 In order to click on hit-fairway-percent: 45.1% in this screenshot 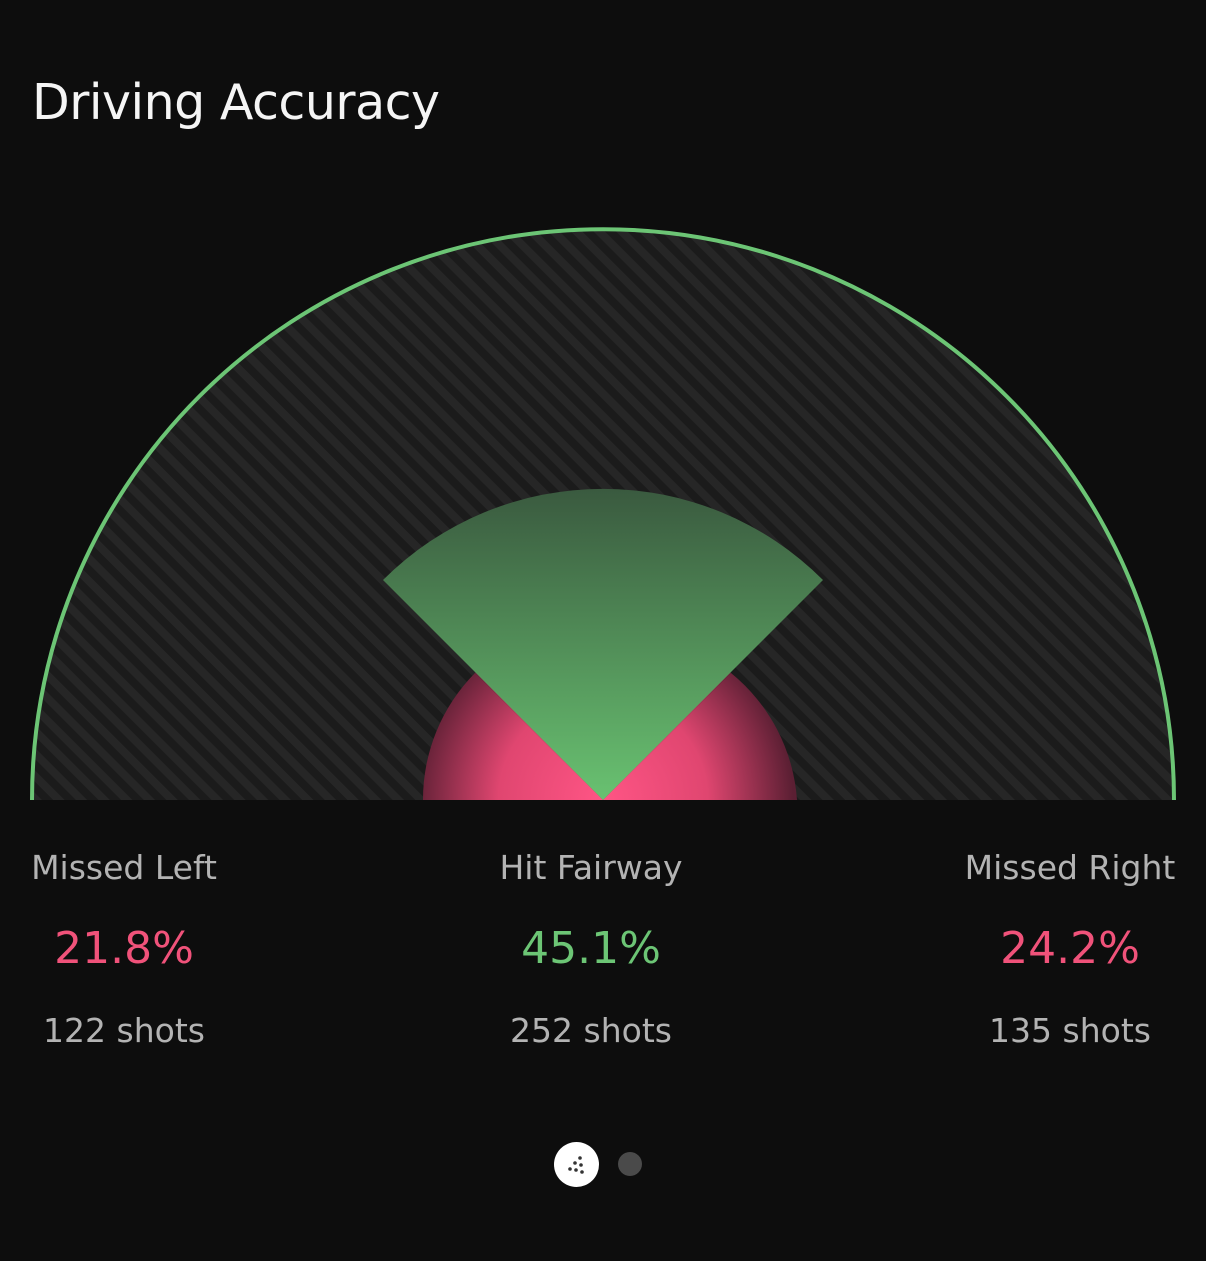, I will do `click(591, 948)`.